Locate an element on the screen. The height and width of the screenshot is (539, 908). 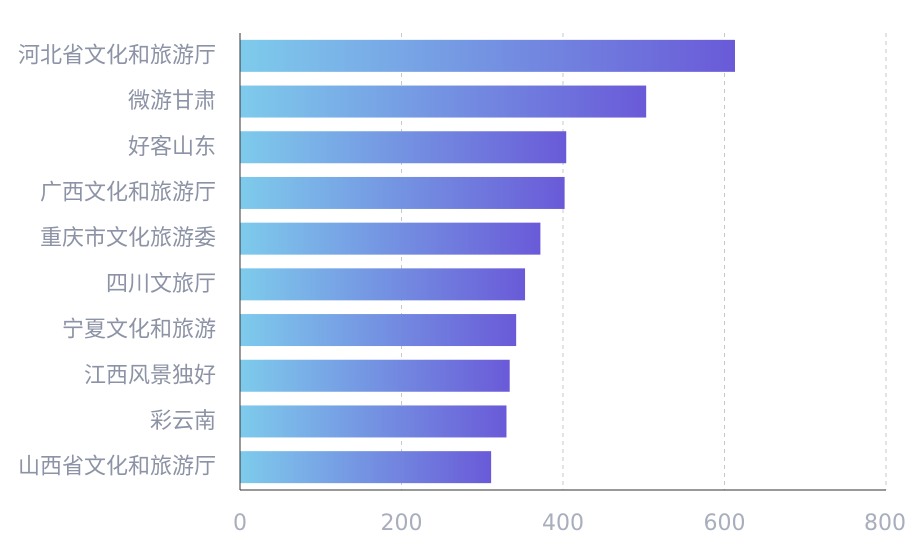
category-label-7: 江西风景独好 is located at coordinates (150, 375).